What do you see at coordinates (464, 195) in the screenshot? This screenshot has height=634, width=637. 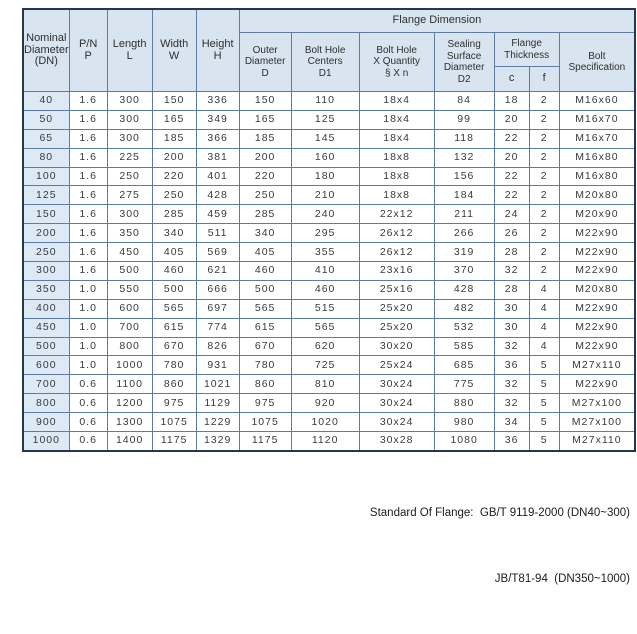 I see `table-cell: 184` at bounding box center [464, 195].